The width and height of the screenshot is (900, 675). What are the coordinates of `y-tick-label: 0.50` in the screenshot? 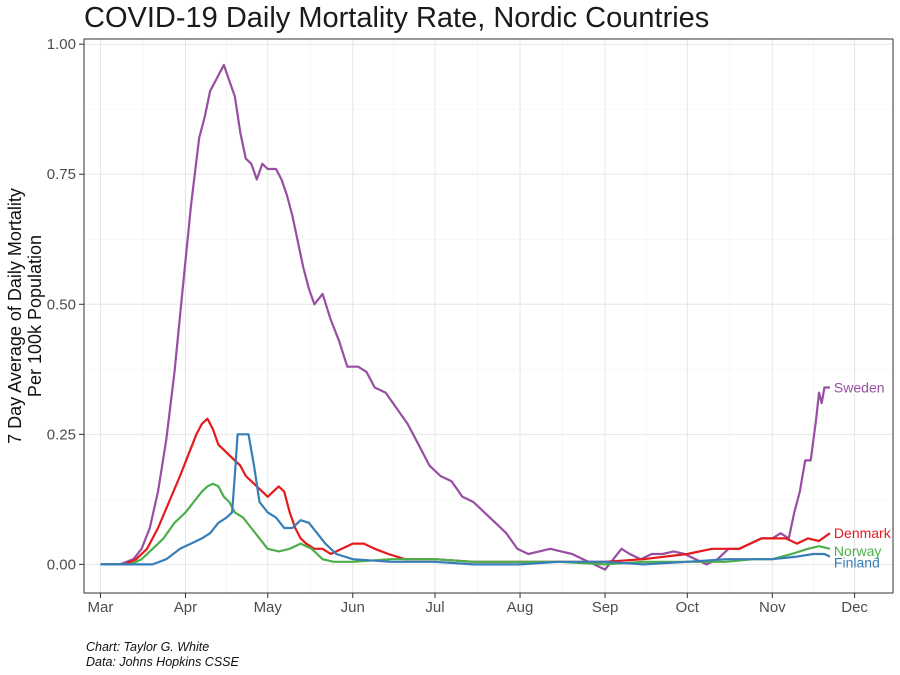 It's located at (61, 304).